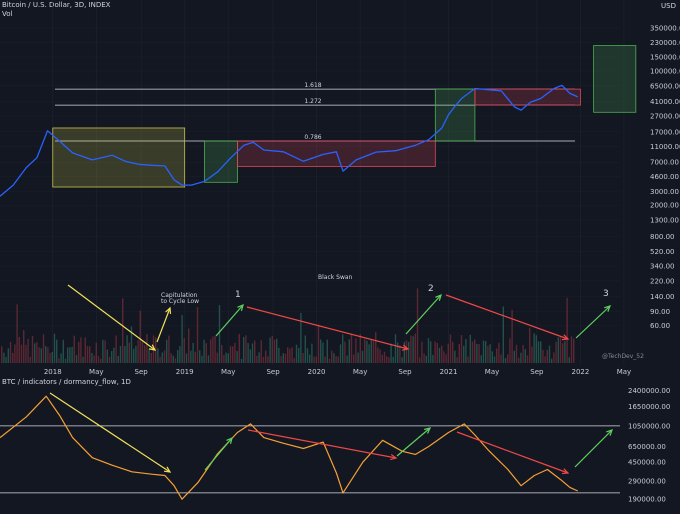 The image size is (680, 514). I want to click on dormancy-tick-label: 1650000.00, so click(649, 407).